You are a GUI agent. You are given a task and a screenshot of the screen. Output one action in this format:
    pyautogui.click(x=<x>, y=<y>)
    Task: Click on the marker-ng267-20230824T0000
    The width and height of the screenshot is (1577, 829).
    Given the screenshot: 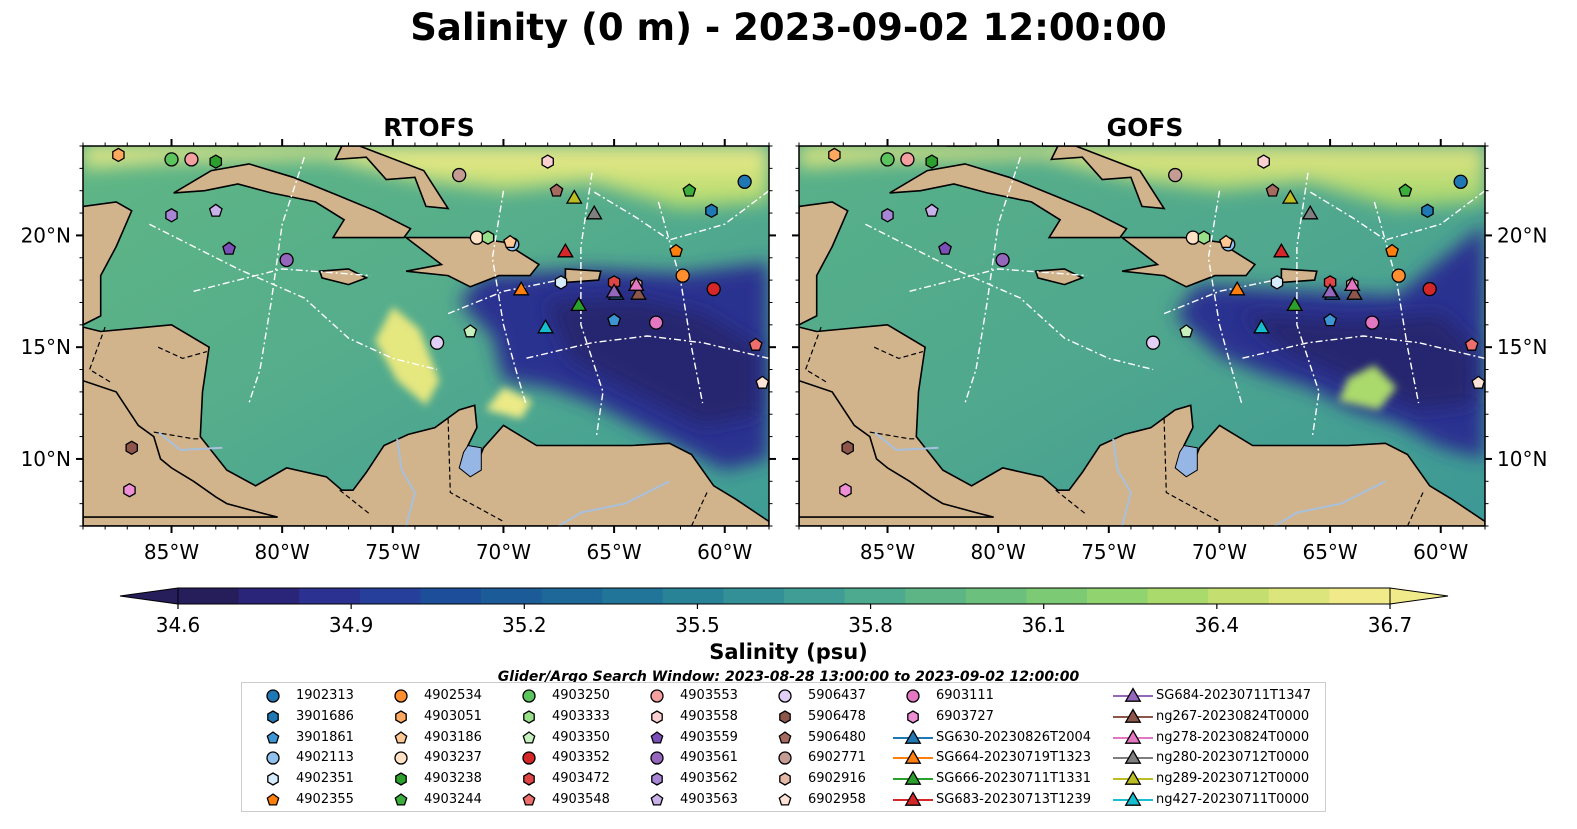 What is the action you would take?
    pyautogui.click(x=1354, y=292)
    